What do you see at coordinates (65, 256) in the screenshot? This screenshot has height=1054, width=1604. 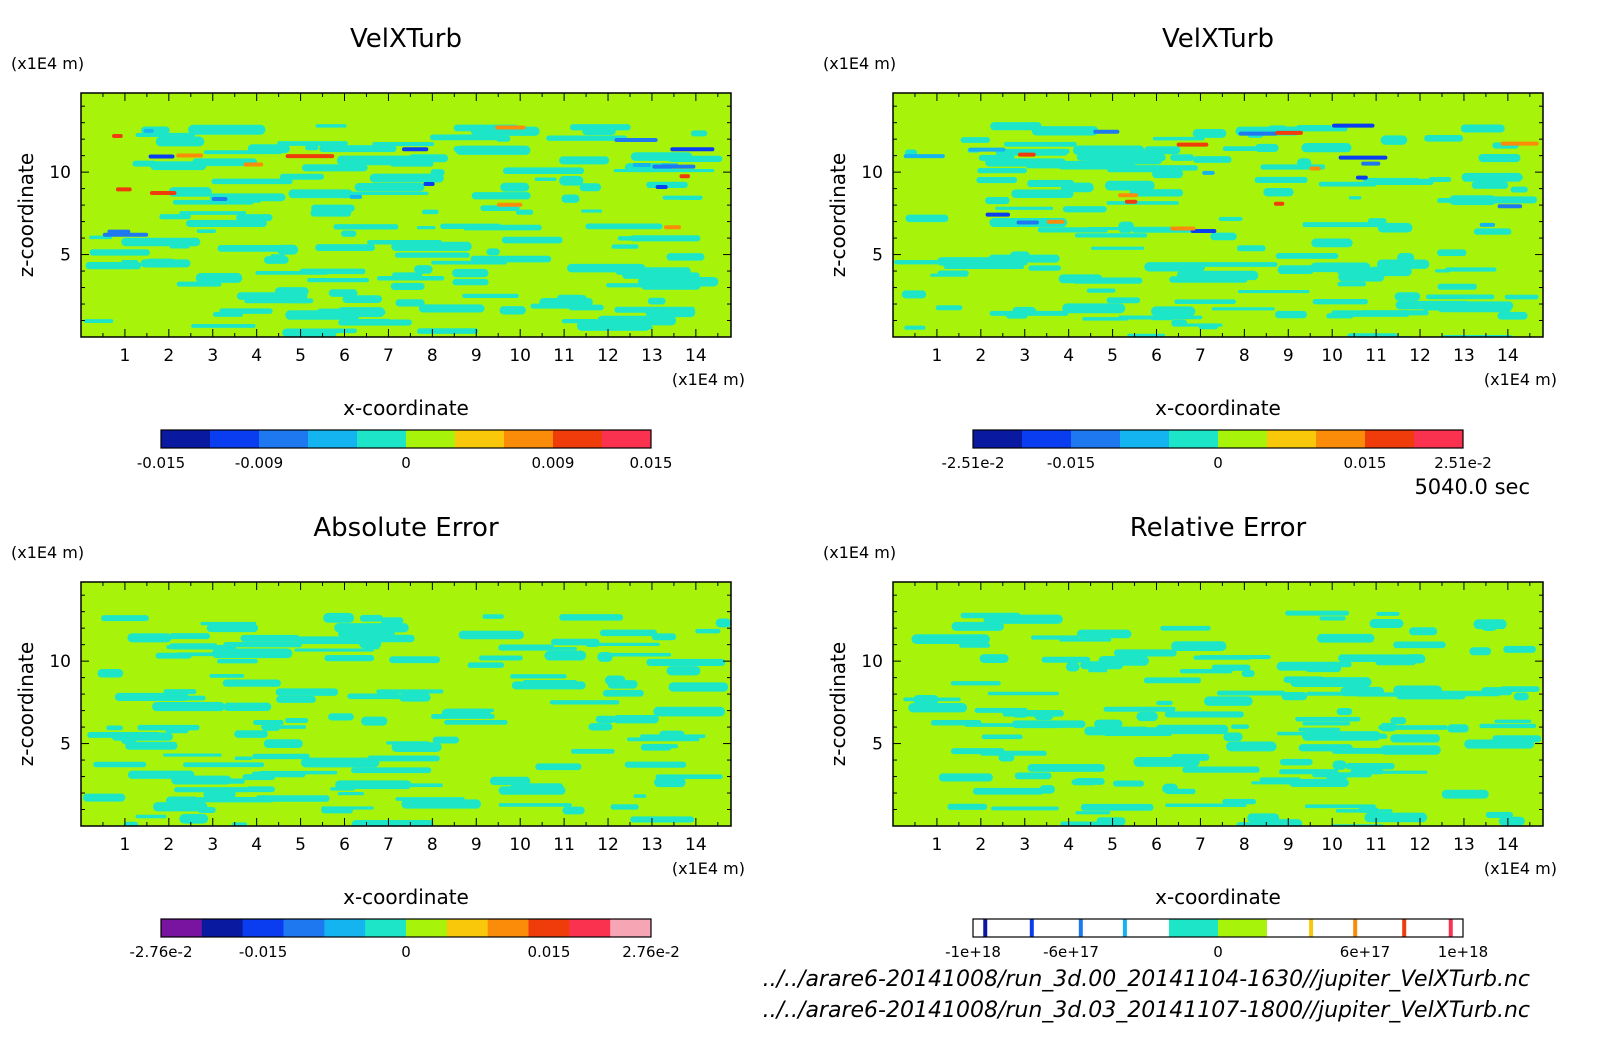 I see `y-tick-label: 5` at bounding box center [65, 256].